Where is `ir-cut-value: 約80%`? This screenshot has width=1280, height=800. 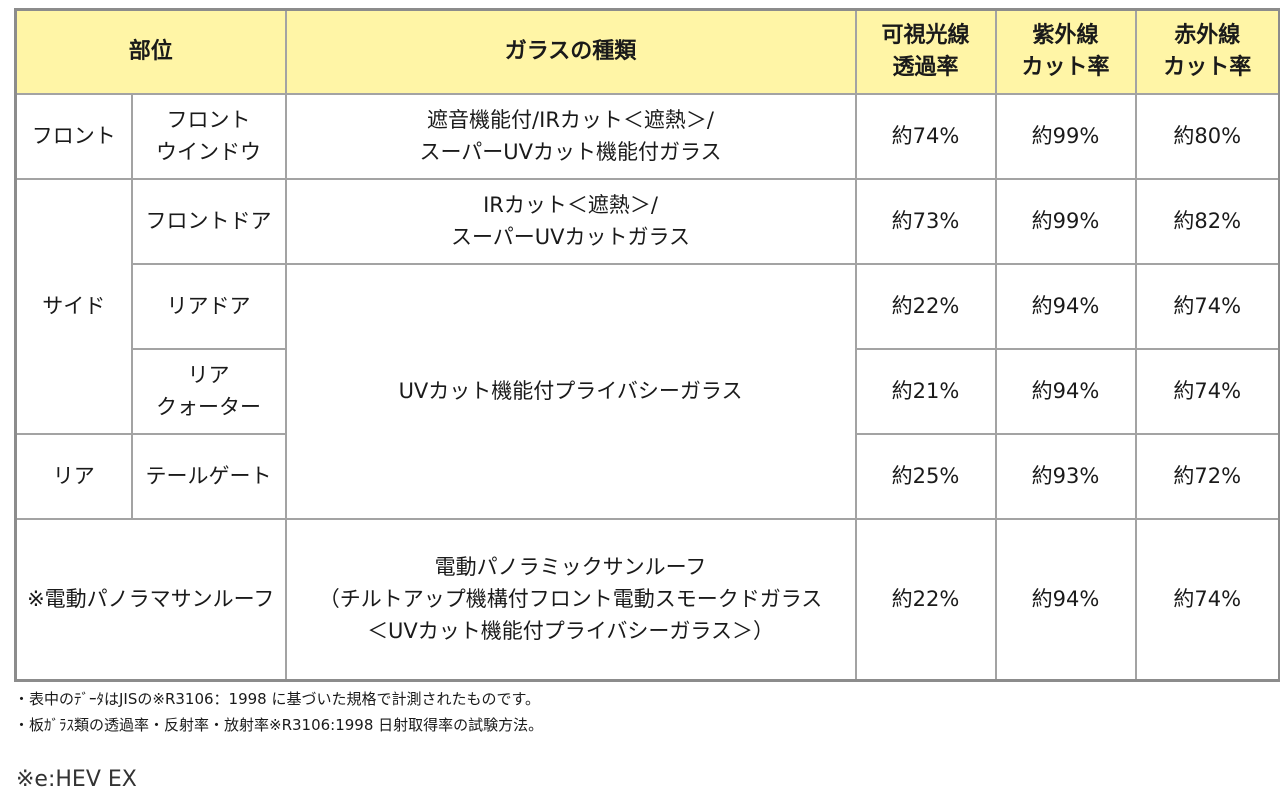
ir-cut-value: 約80% is located at coordinates (1207, 136).